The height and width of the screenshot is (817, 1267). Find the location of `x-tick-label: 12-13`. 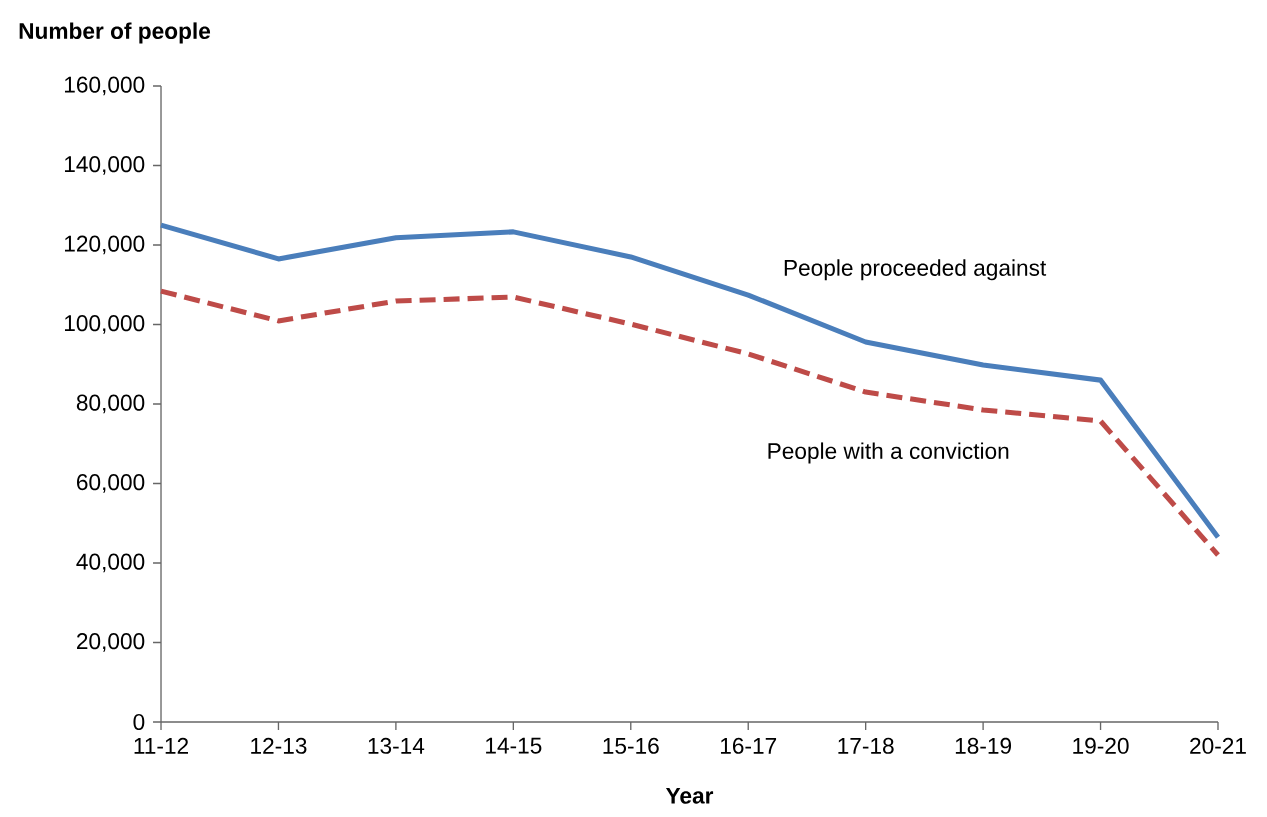

x-tick-label: 12-13 is located at coordinates (279, 745).